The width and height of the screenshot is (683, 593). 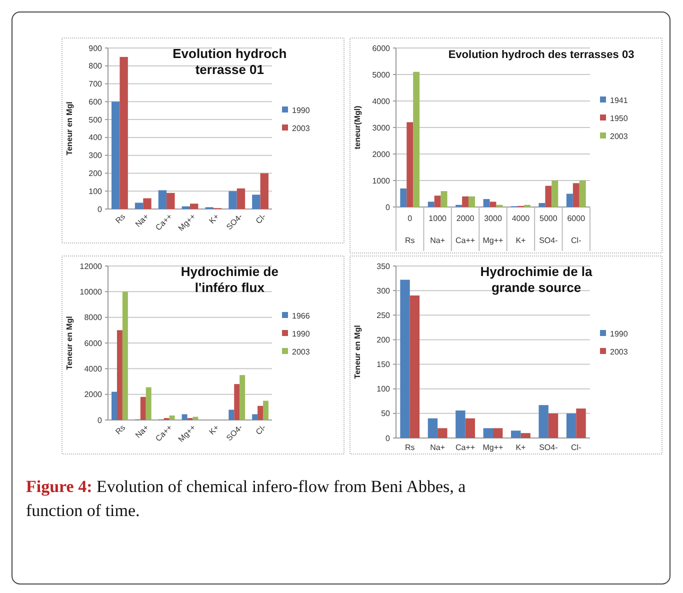 What do you see at coordinates (386, 413) in the screenshot?
I see `y-tick-label: 50` at bounding box center [386, 413].